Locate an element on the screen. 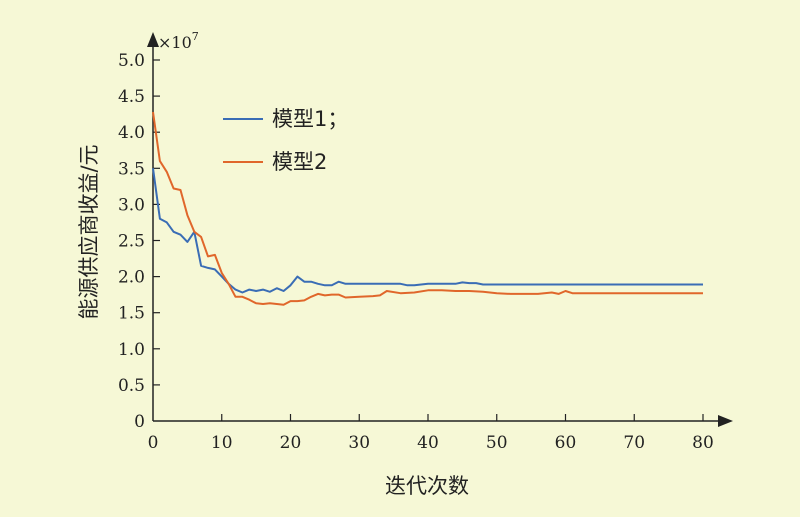  y-multiplier-prefix: ×10 is located at coordinates (175, 42).